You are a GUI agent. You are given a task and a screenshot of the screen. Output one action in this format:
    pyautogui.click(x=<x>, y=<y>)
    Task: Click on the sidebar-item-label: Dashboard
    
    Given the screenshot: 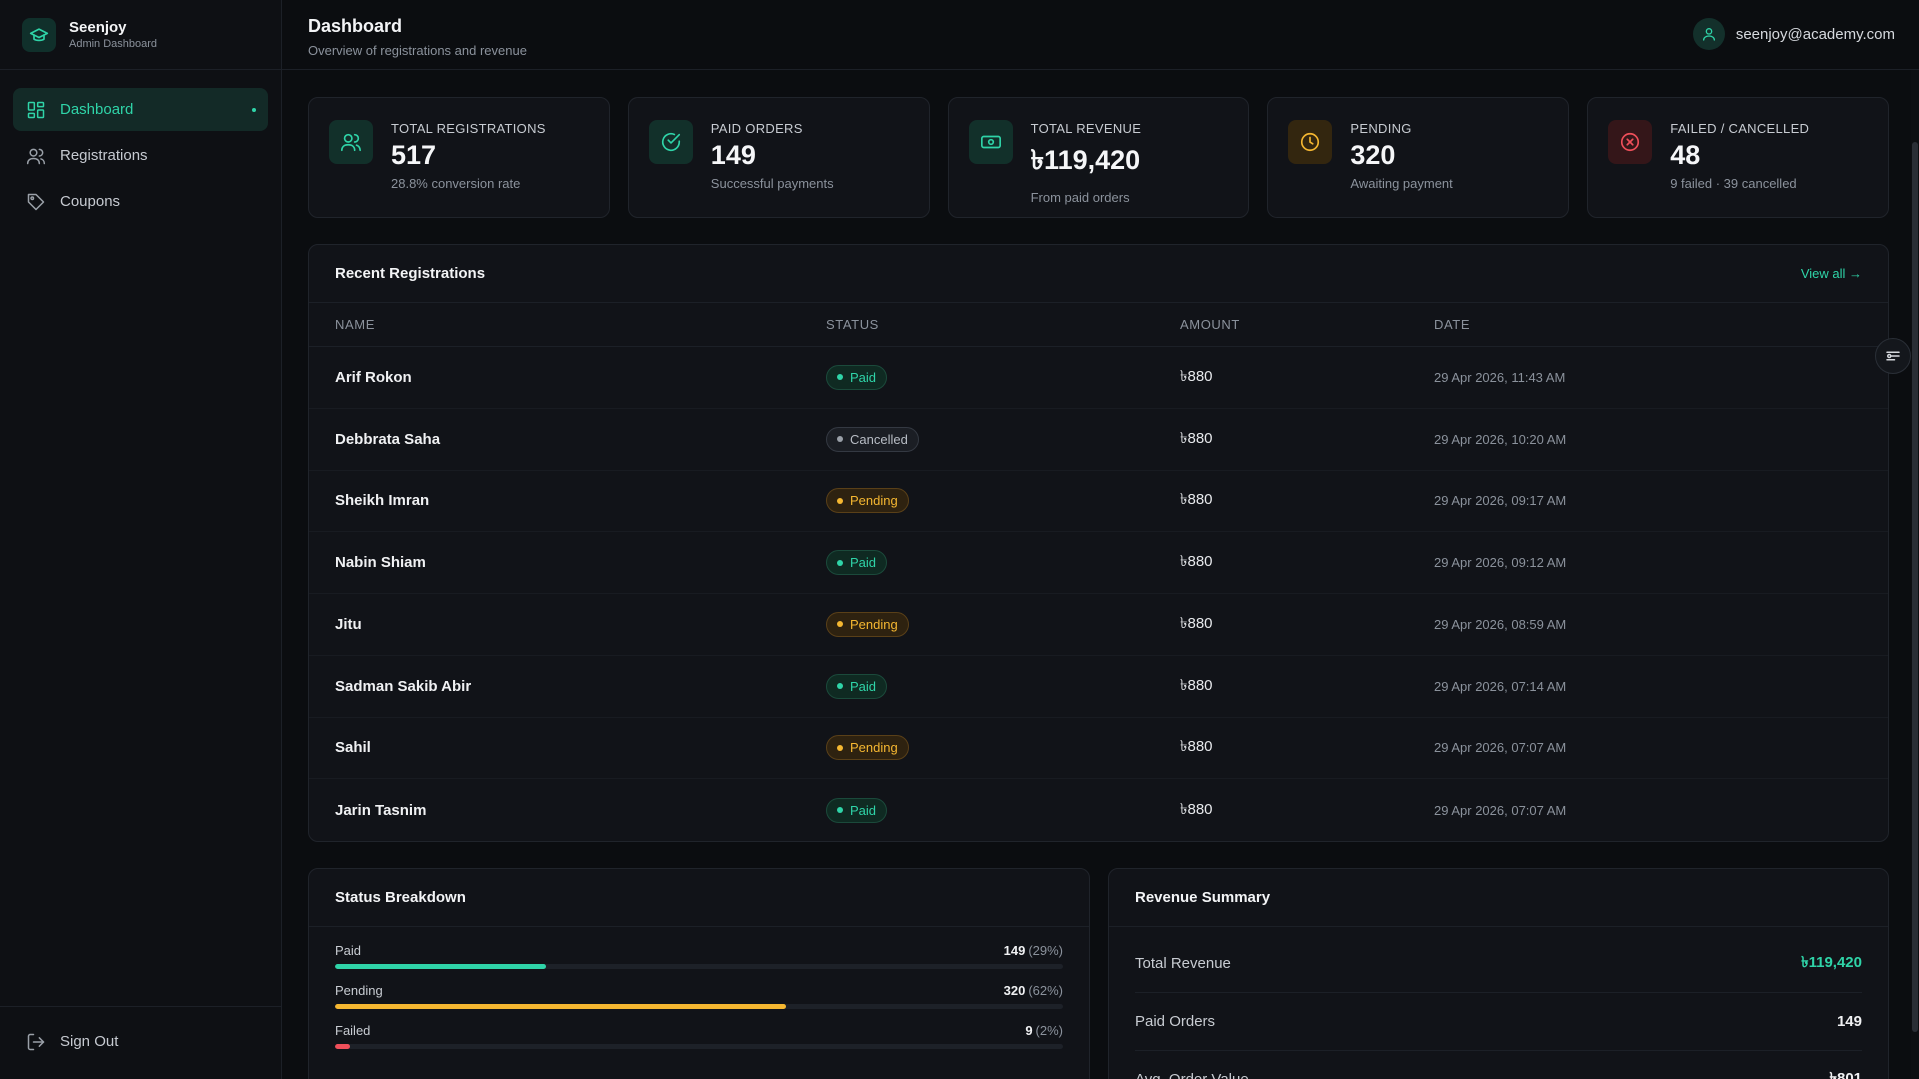 What is the action you would take?
    pyautogui.click(x=97, y=109)
    